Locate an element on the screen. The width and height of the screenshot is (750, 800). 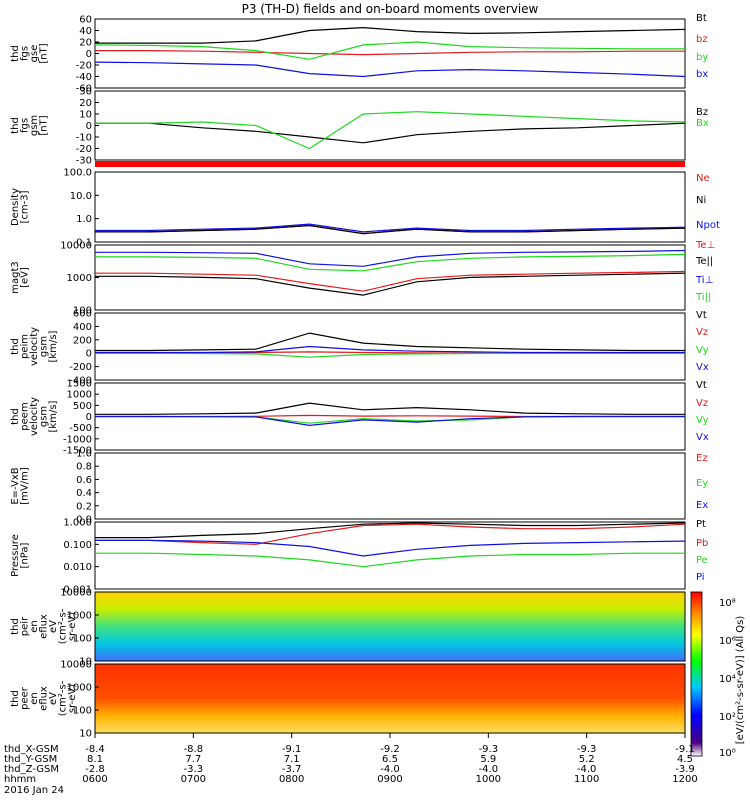
x-tick-label: -2.8 is located at coordinates (95, 769).